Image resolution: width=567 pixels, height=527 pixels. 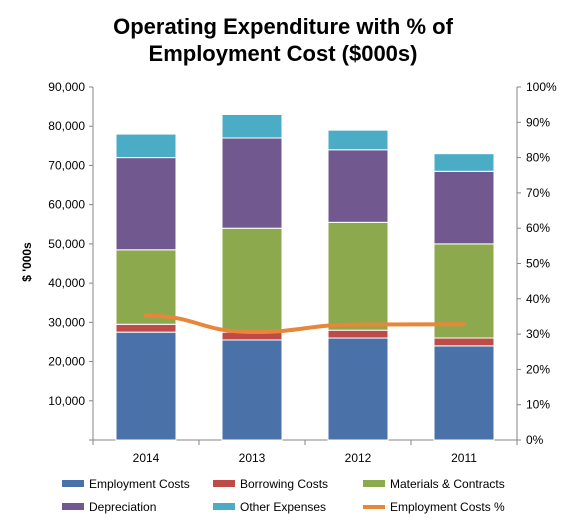 I want to click on legend-label: Employment Costs, so click(x=139, y=484).